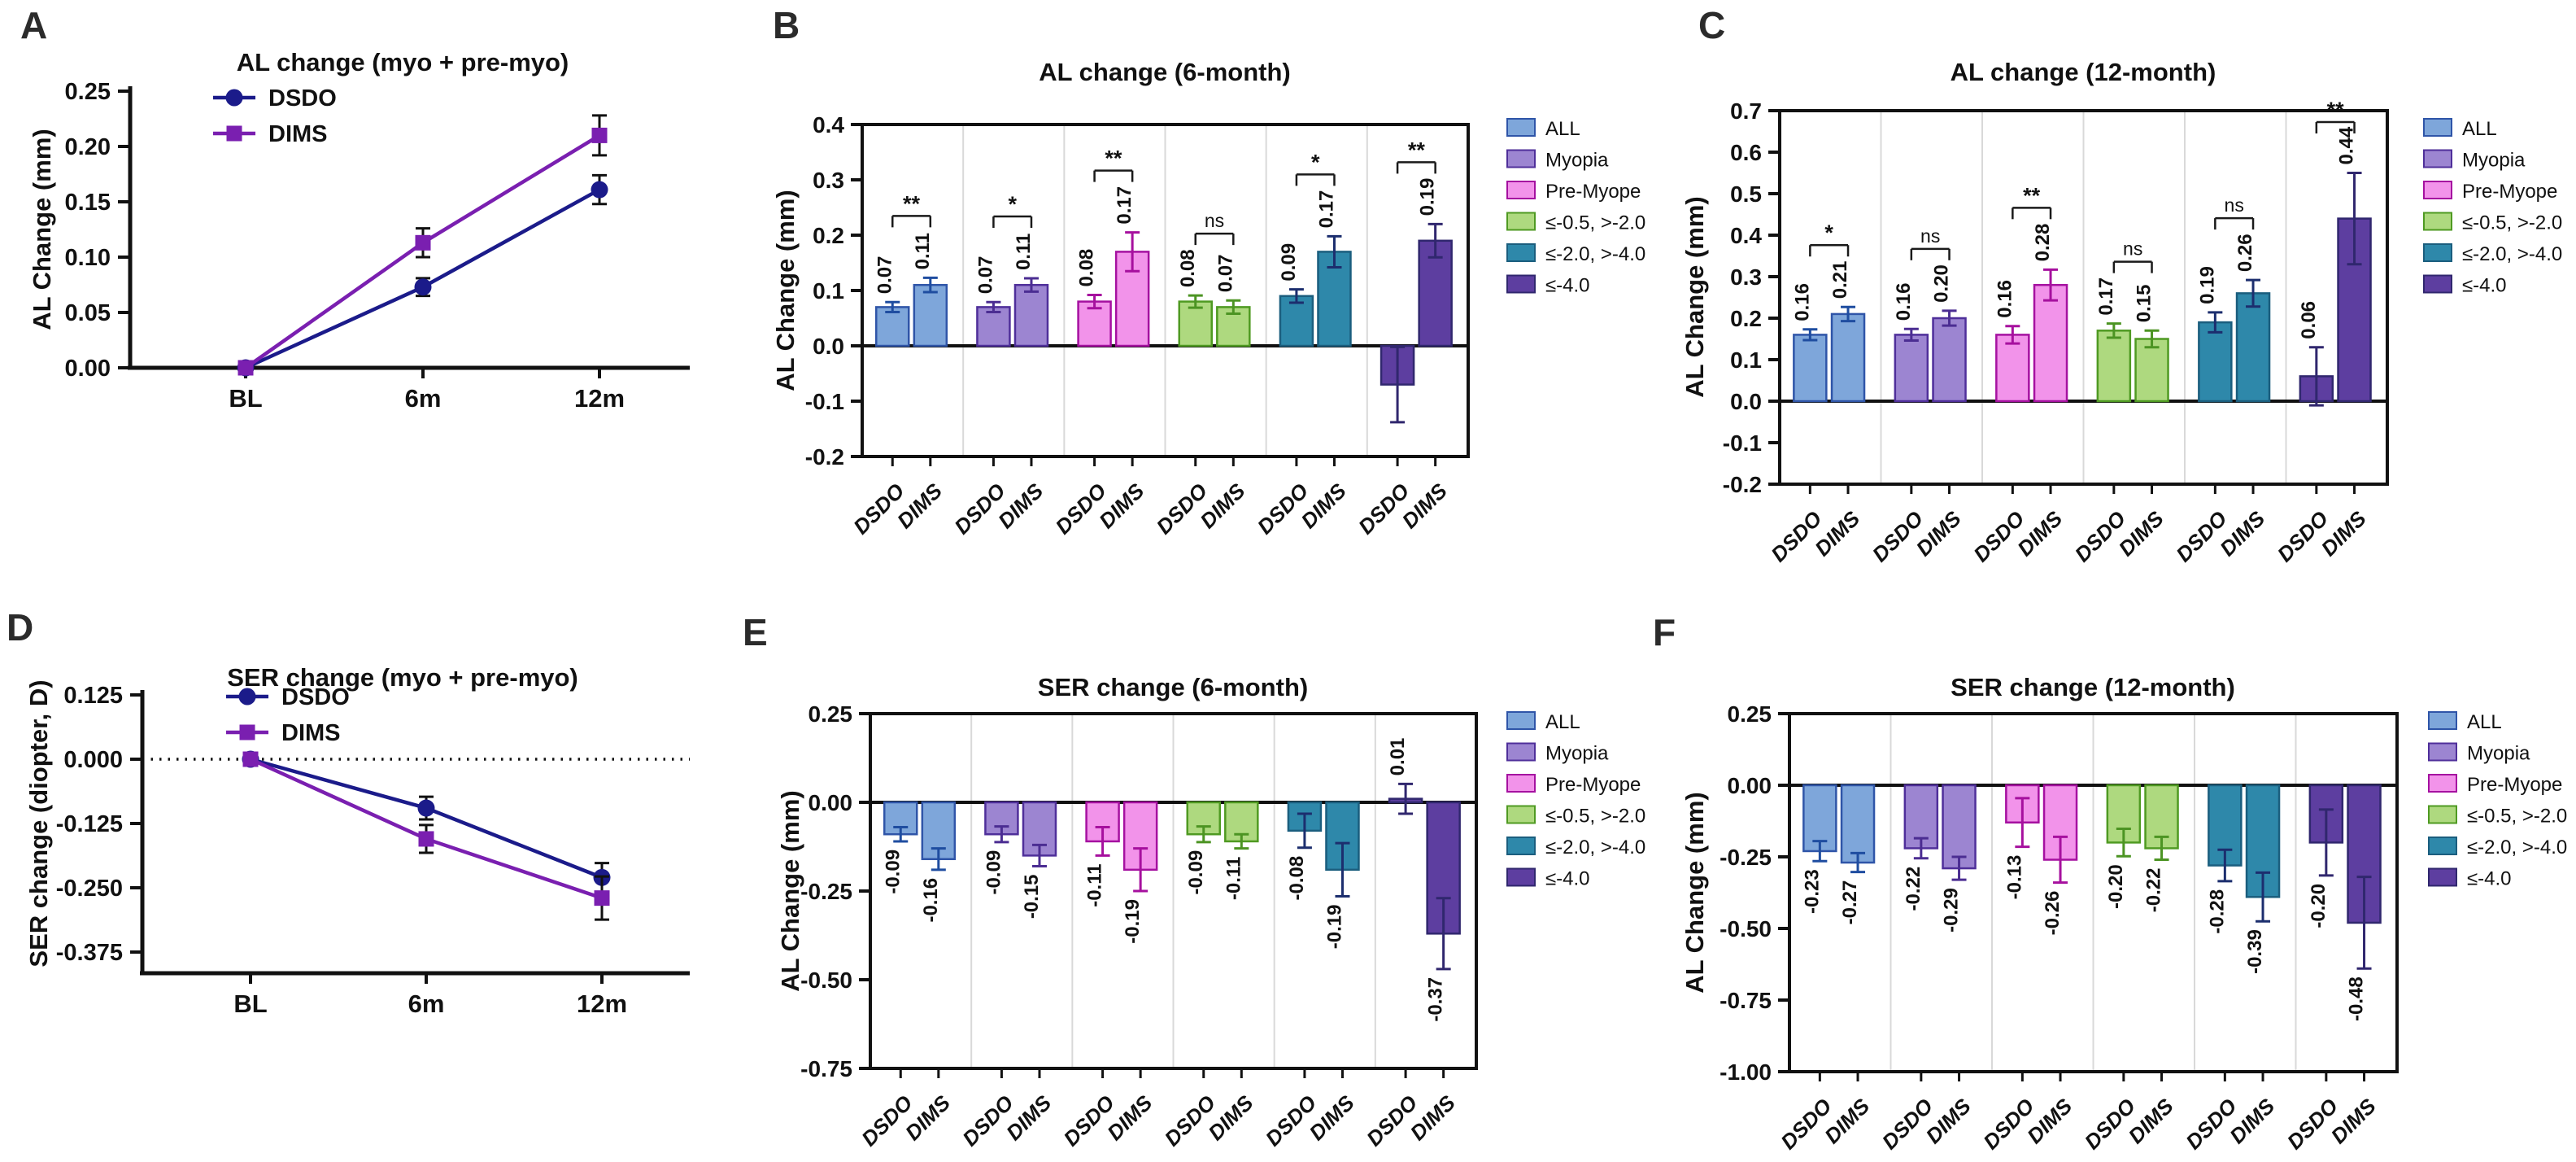 The image size is (2576, 1162). What do you see at coordinates (1521, 720) in the screenshot?
I see `legend-swatch-ALL` at bounding box center [1521, 720].